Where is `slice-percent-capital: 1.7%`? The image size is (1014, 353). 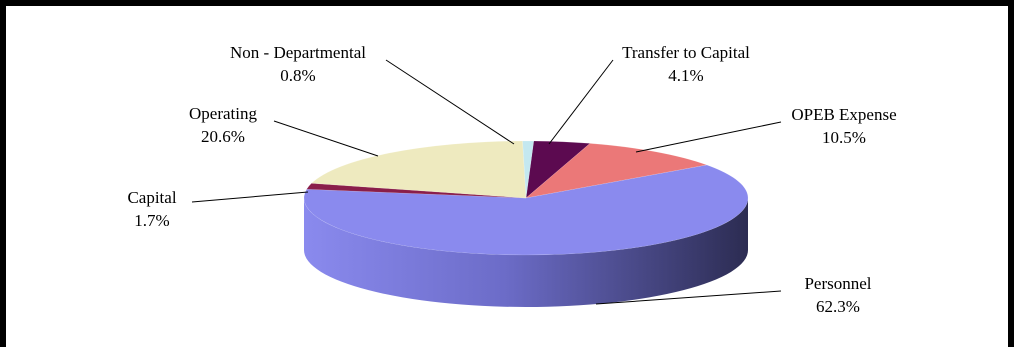
slice-percent-capital: 1.7% is located at coordinates (151, 220).